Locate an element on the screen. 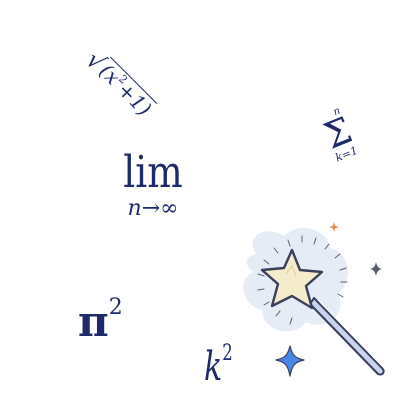 This screenshot has height=420, width=420. pi-squared-expression: π2 is located at coordinates (100, 315).